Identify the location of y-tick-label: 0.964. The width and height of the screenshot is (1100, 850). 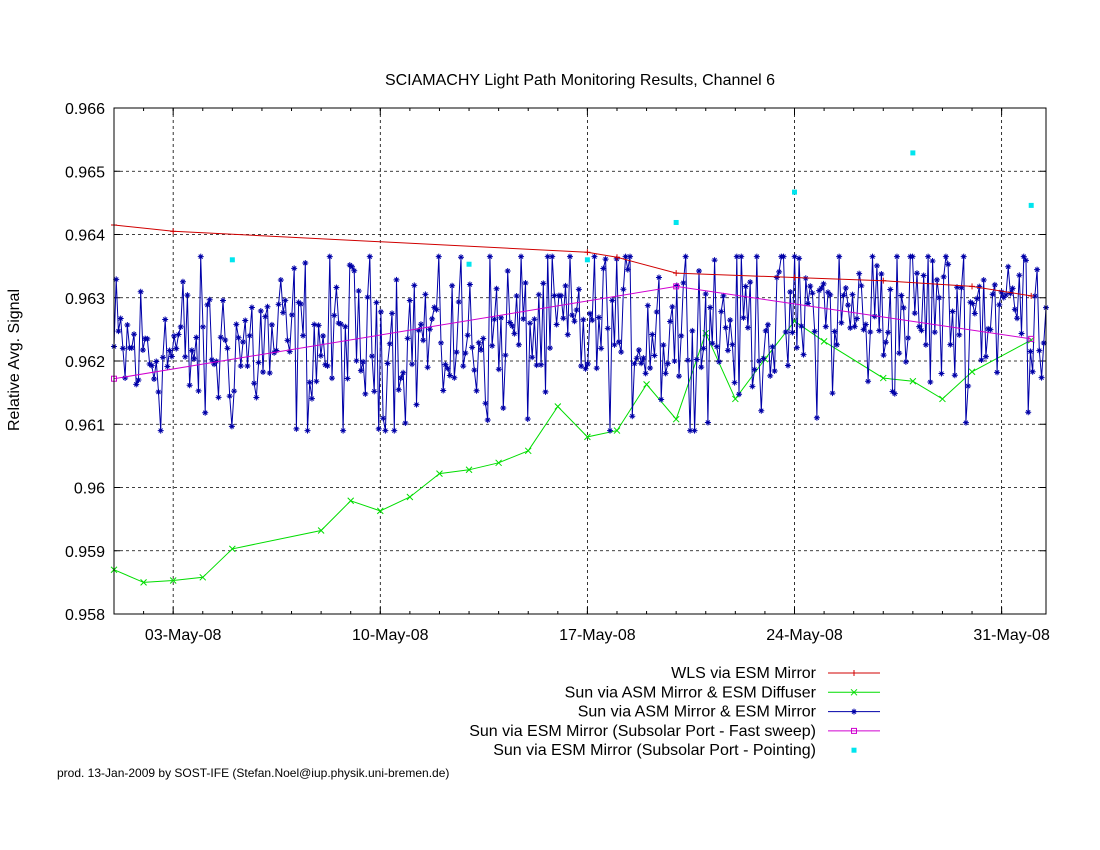
(85, 236).